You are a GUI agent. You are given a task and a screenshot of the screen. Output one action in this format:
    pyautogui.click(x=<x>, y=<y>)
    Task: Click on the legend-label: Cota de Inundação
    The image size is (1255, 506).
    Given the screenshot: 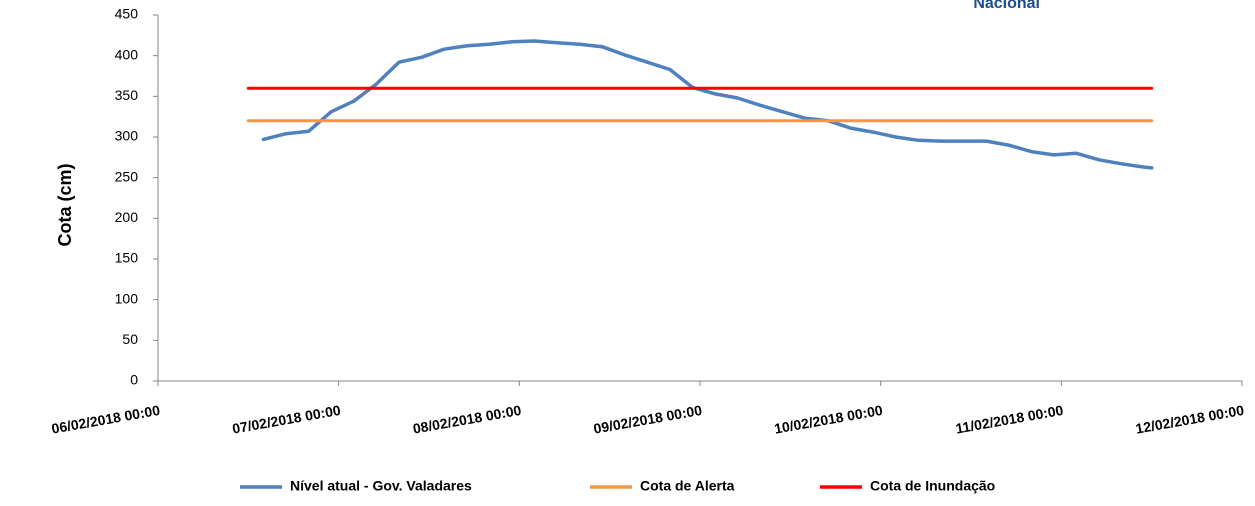 What is the action you would take?
    pyautogui.click(x=932, y=486)
    